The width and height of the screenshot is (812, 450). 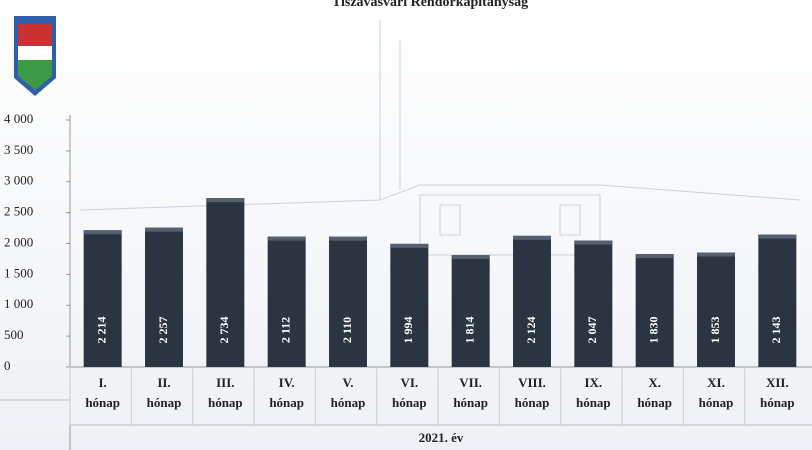 What do you see at coordinates (408, 330) in the screenshot?
I see `value-label: 1 994` at bounding box center [408, 330].